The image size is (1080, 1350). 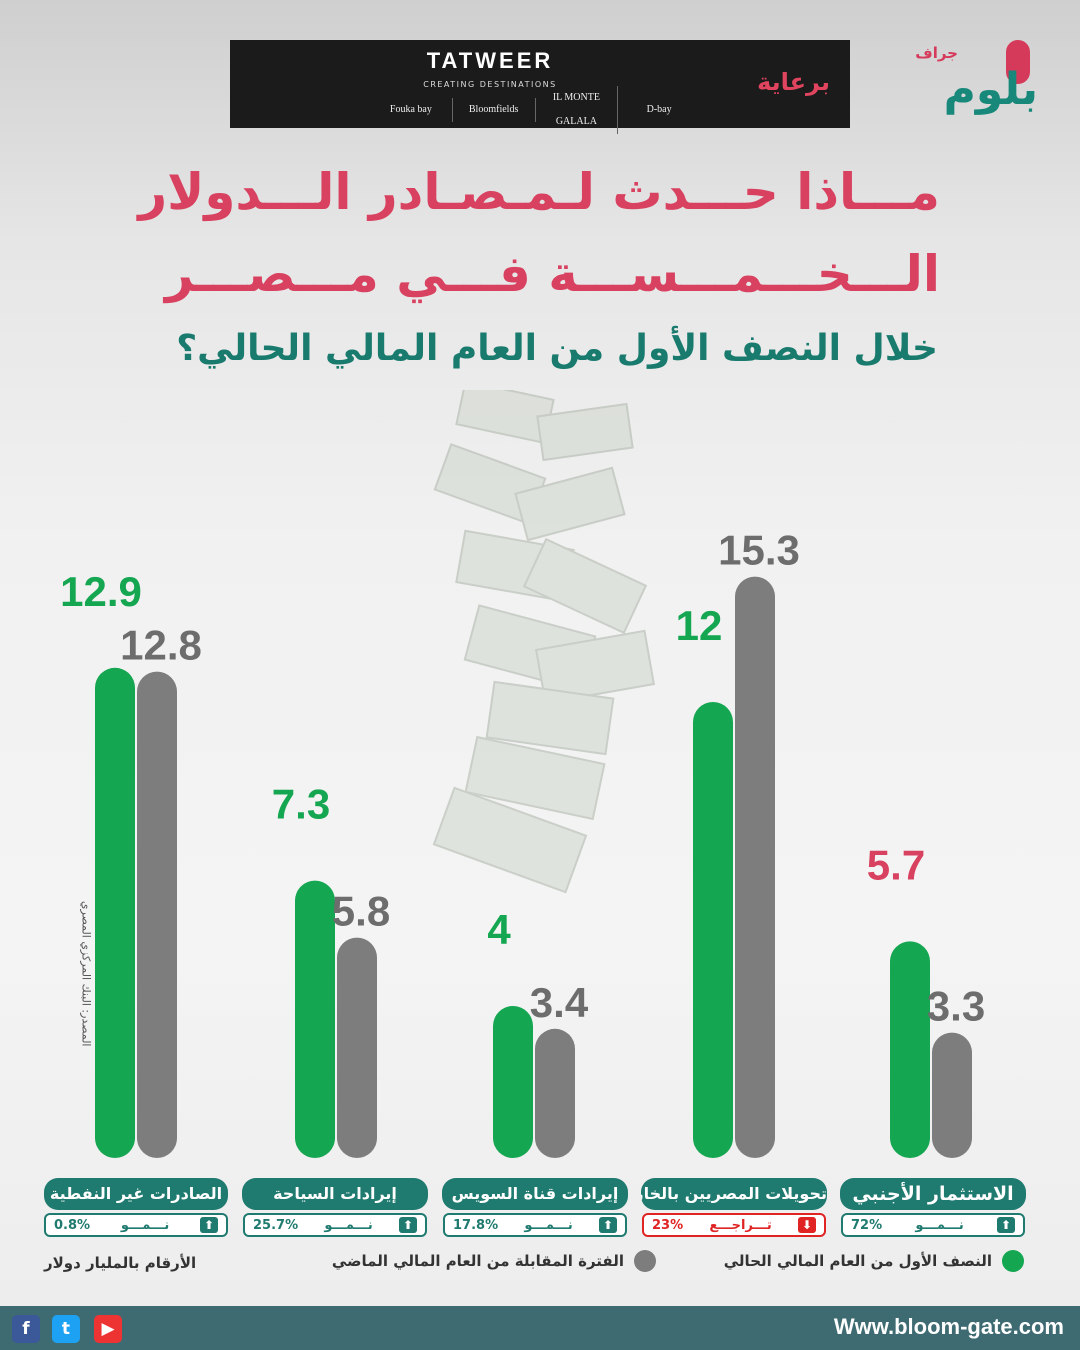 I want to click on growth-badge-tourism: 25.7% نـــمـــو ⬆, so click(x=335, y=1225).